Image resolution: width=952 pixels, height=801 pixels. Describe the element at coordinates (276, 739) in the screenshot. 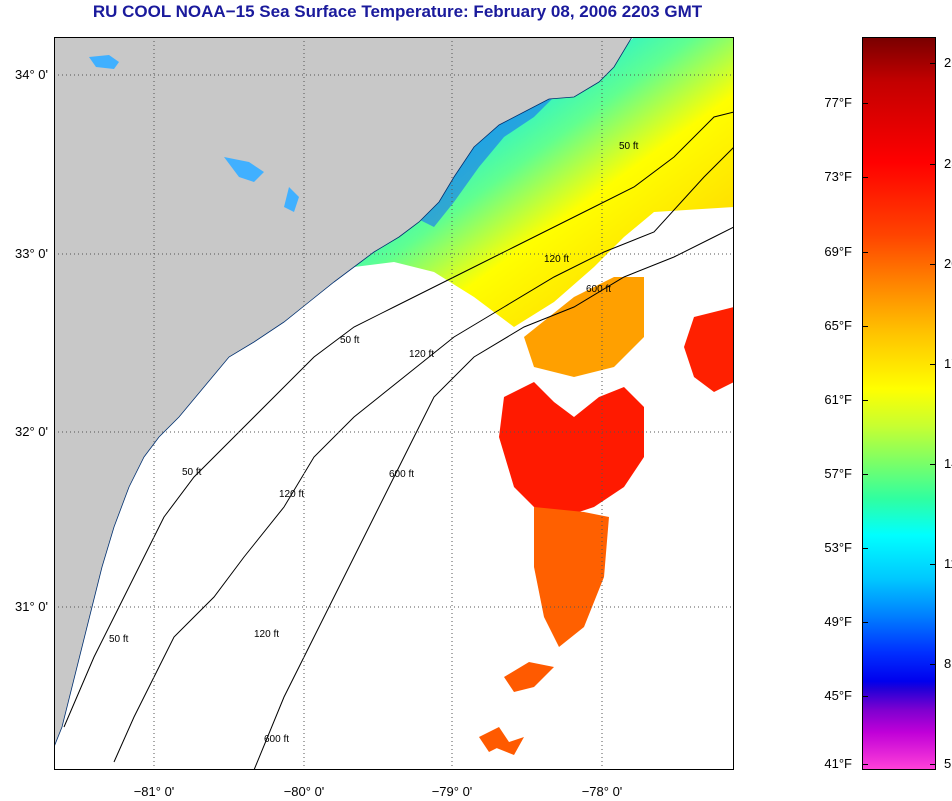

I see `contour-label-600ft-south: 600 ft` at that location.